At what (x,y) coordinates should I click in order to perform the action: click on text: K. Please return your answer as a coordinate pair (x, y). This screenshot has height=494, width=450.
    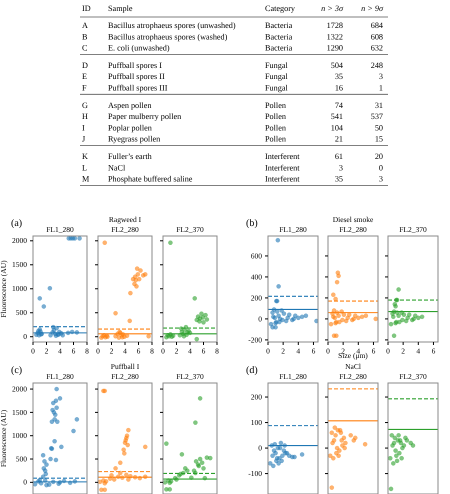
    Looking at the image, I should click on (85, 156).